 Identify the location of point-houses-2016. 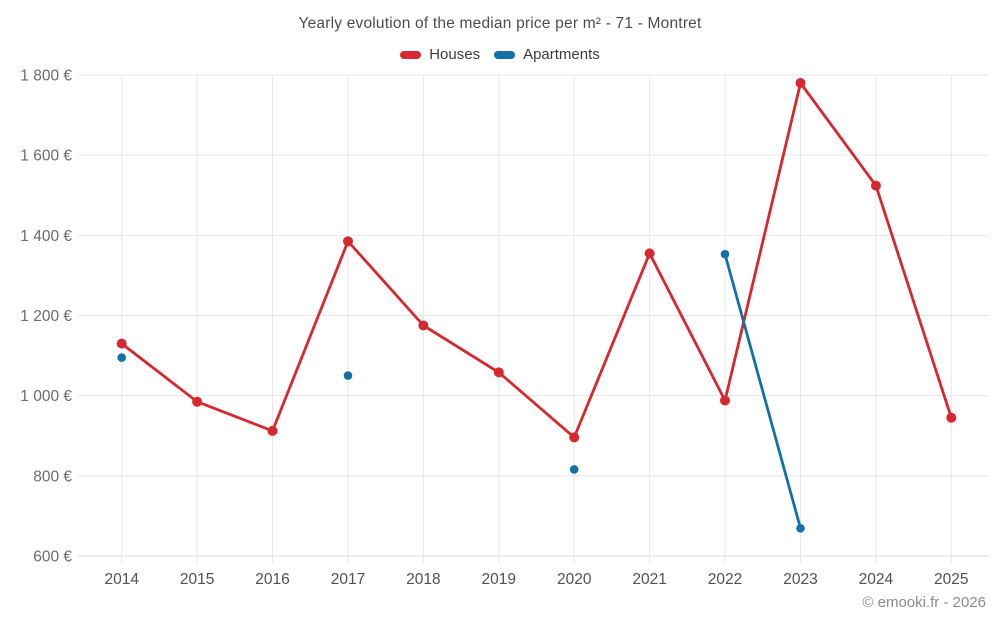
(272, 430).